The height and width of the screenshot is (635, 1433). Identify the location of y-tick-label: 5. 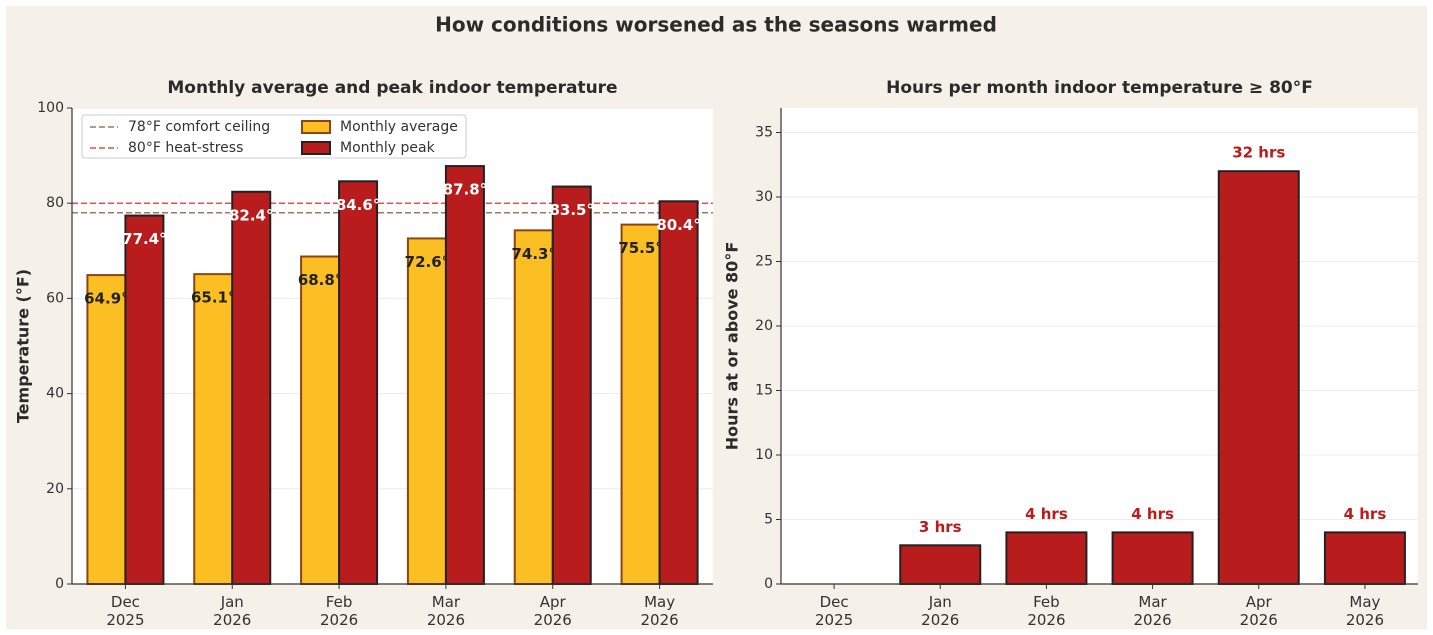
(768, 520).